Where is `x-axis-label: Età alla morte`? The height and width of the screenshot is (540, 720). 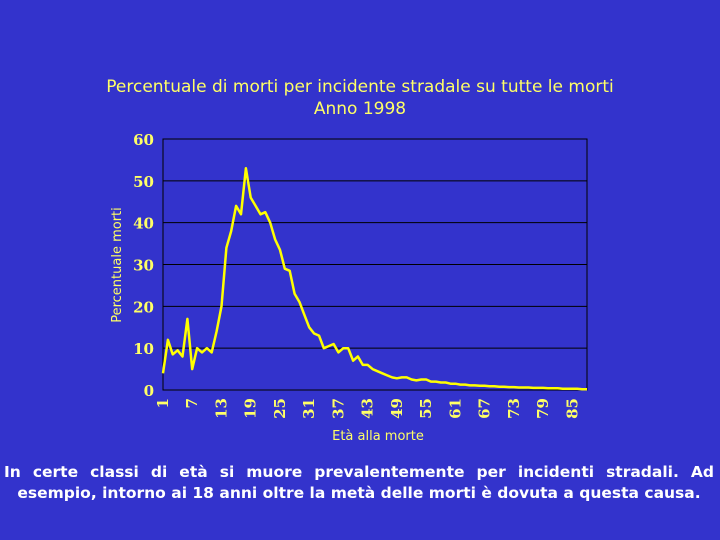
x-axis-label: Età alla morte is located at coordinates (378, 436).